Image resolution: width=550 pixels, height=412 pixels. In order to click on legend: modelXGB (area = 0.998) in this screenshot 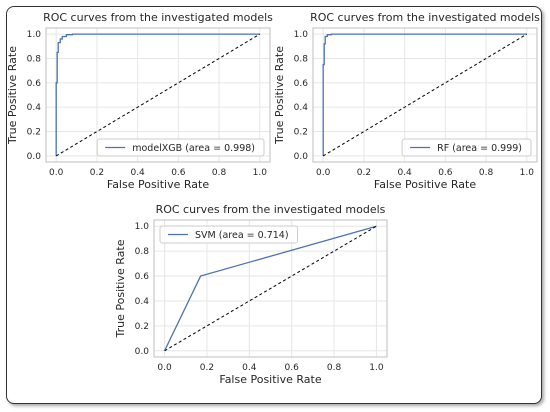, I will do `click(180, 147)`.